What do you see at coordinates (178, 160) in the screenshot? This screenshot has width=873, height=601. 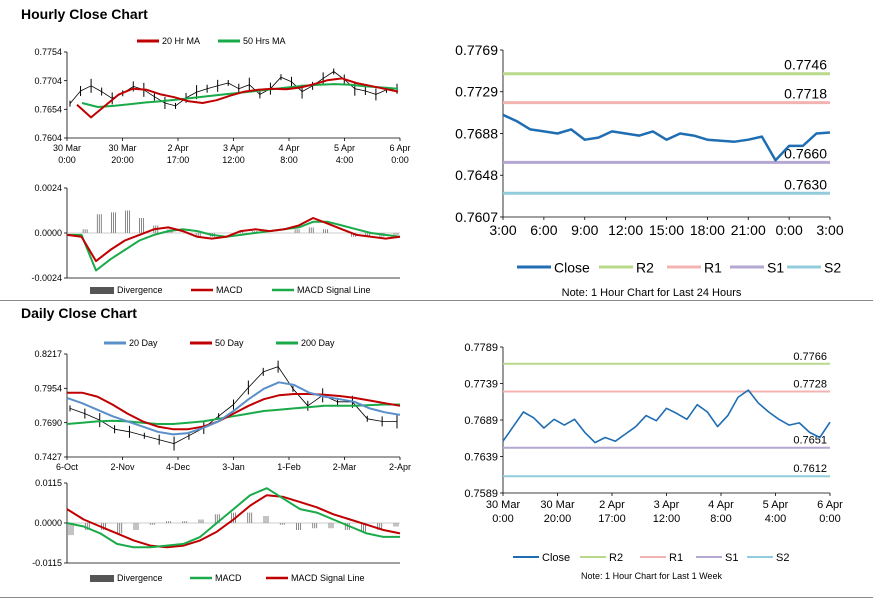 I see `x-tick-label: 17:00` at bounding box center [178, 160].